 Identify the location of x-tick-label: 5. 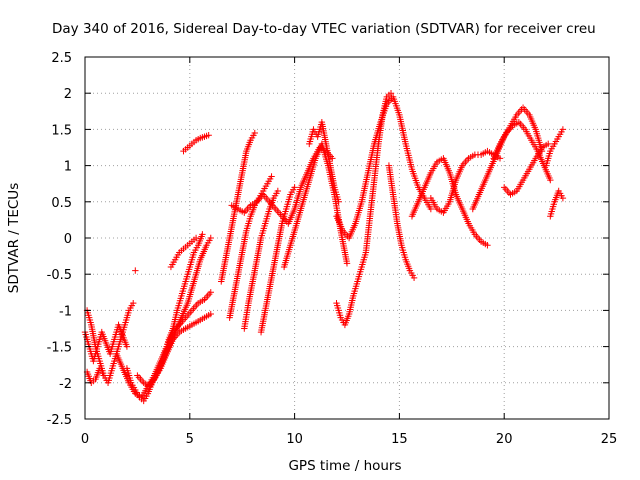
(190, 439).